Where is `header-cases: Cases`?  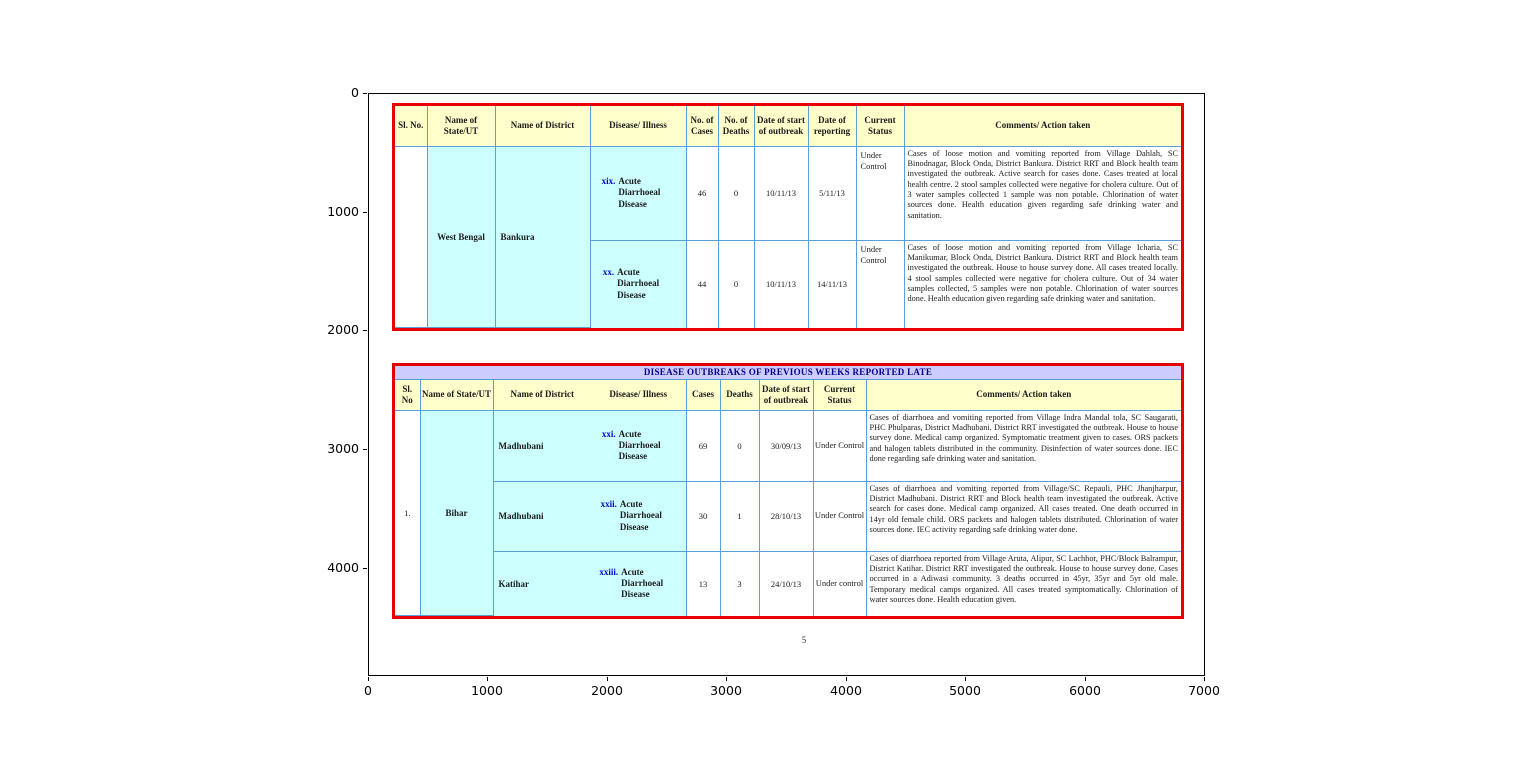 header-cases: Cases is located at coordinates (703, 394).